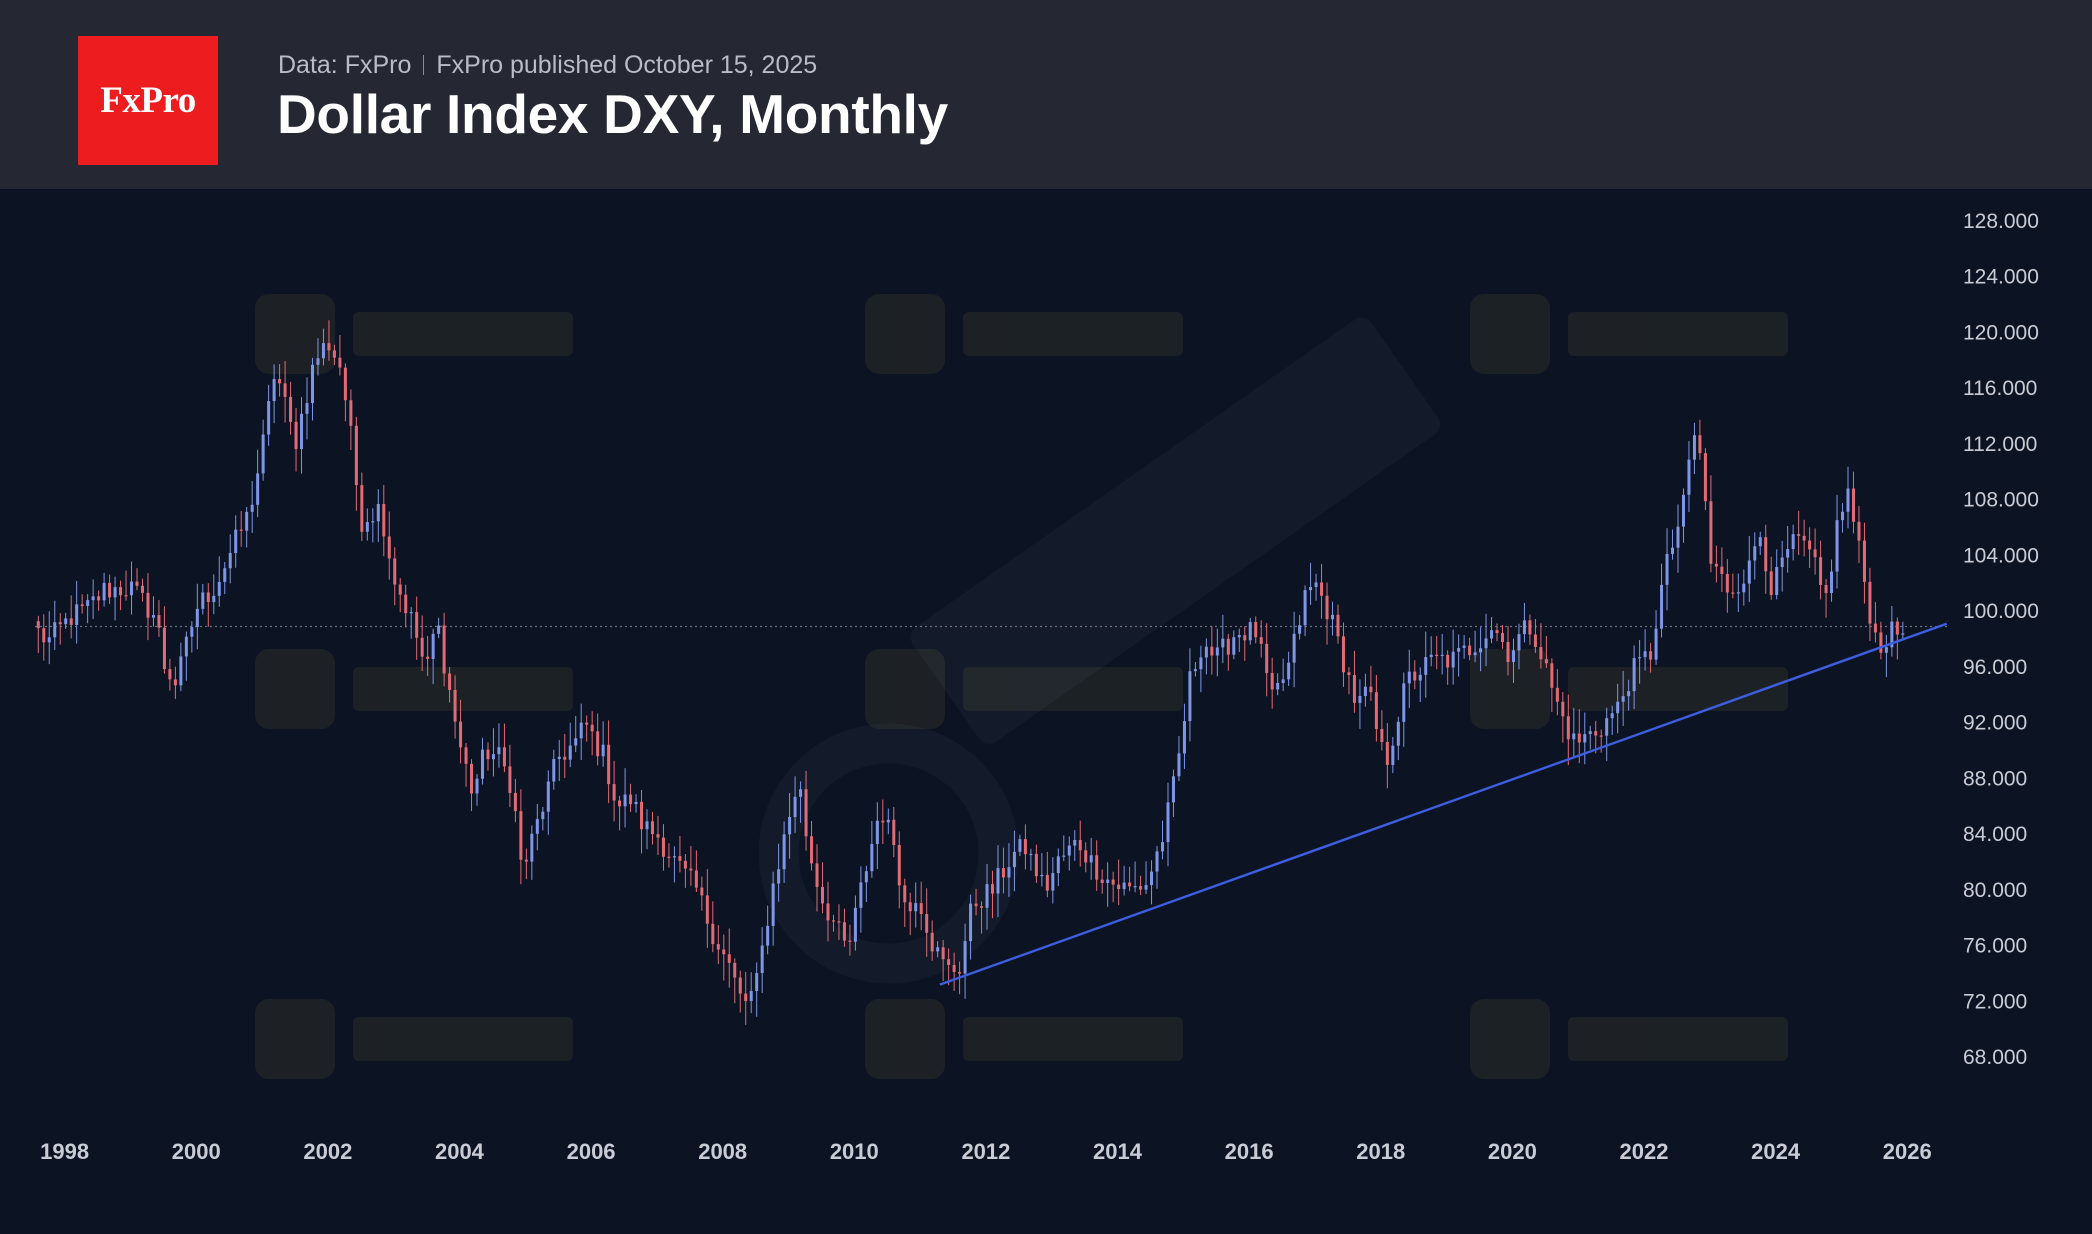 The image size is (2092, 1234). Describe the element at coordinates (2001, 221) in the screenshot. I see `y-tick-label: 128.000` at that location.